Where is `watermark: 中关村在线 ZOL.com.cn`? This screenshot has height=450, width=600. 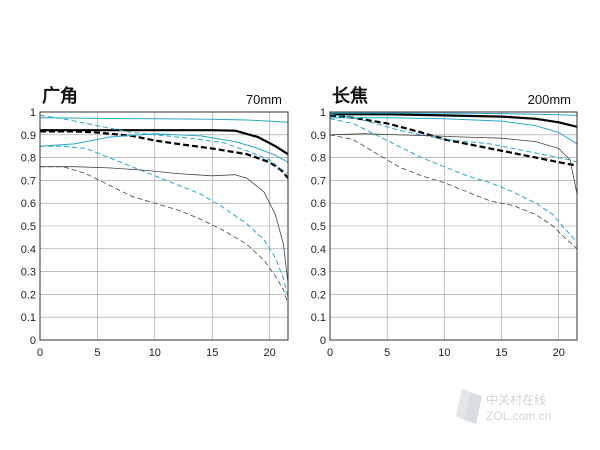 watermark: 中关村在线 ZOL.com.cn is located at coordinates (503, 406).